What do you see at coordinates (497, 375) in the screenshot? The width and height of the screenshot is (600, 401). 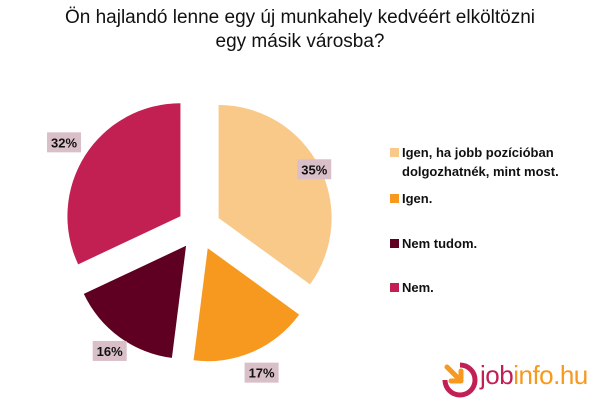 I see `logo-text-job: job` at bounding box center [497, 375].